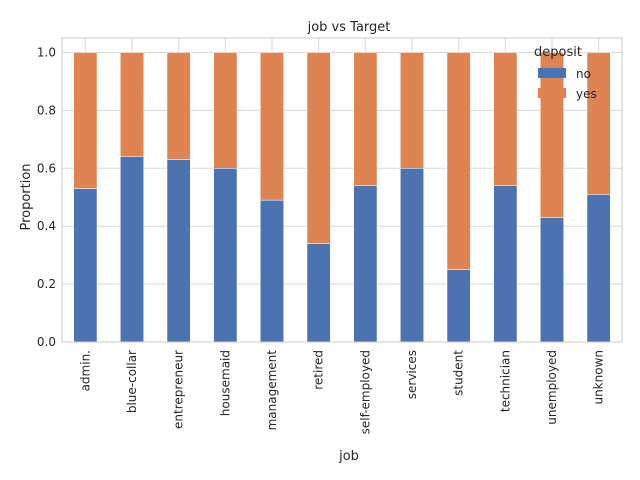 The image size is (640, 480). Describe the element at coordinates (586, 94) in the screenshot. I see `legend-label-yes: yes` at that location.